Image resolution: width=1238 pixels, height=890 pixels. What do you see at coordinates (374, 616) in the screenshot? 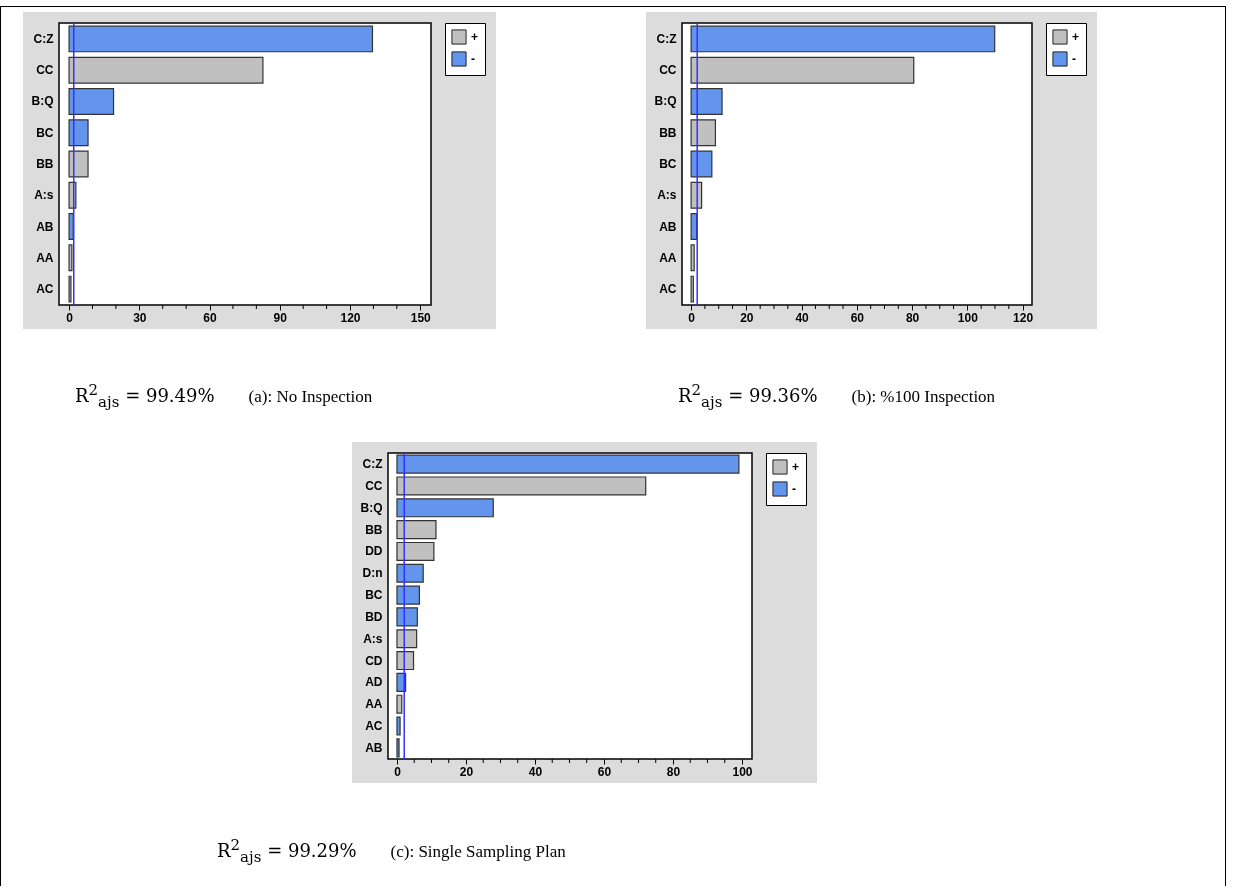
I see `y-tick-label: BD` at bounding box center [374, 616].